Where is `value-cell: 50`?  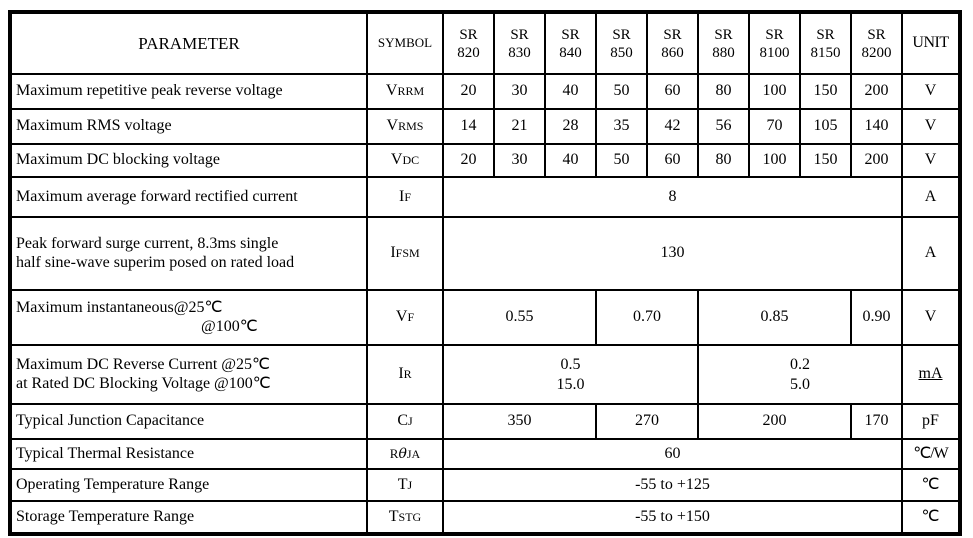
value-cell: 50 is located at coordinates (621, 91).